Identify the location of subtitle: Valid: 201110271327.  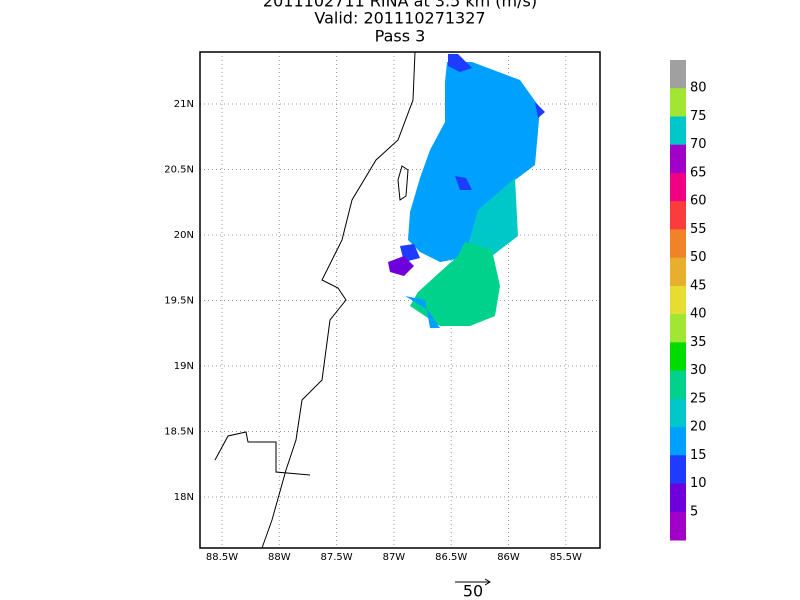
(399, 18).